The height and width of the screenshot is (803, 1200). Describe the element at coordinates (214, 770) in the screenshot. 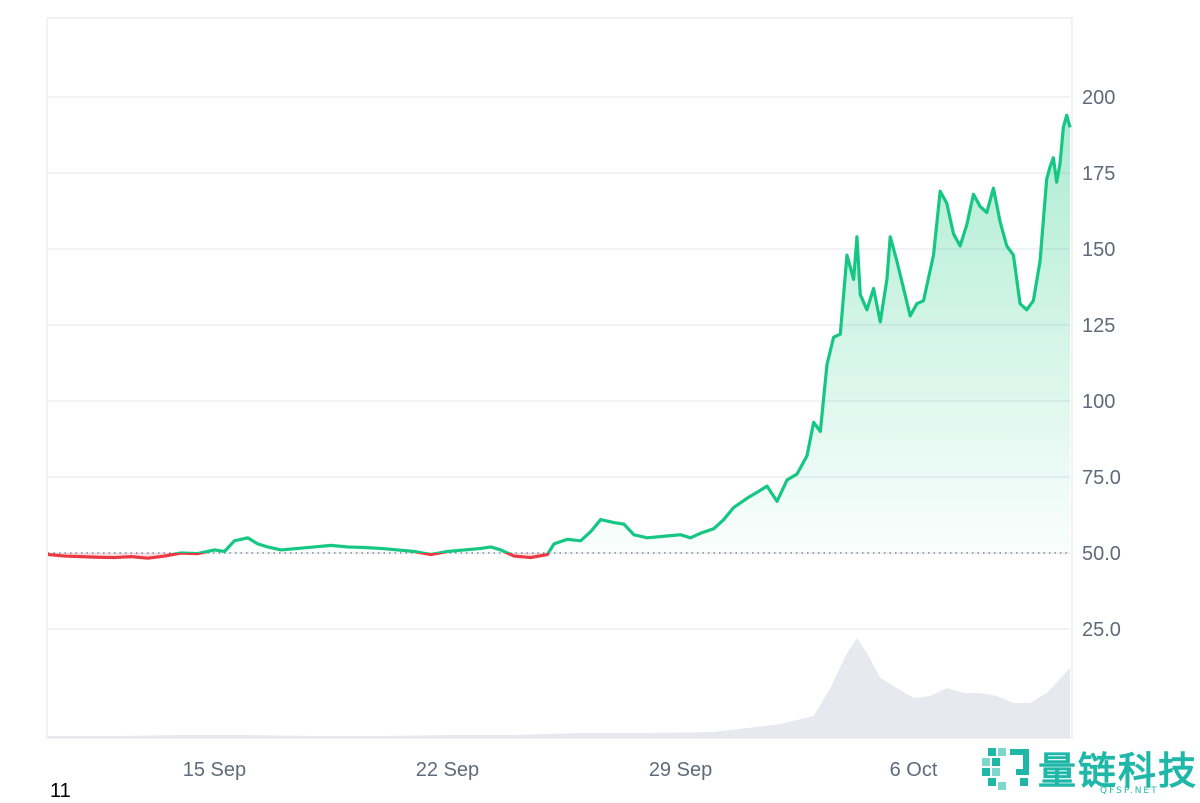

I see `x-tick-label: 15 Sep` at that location.